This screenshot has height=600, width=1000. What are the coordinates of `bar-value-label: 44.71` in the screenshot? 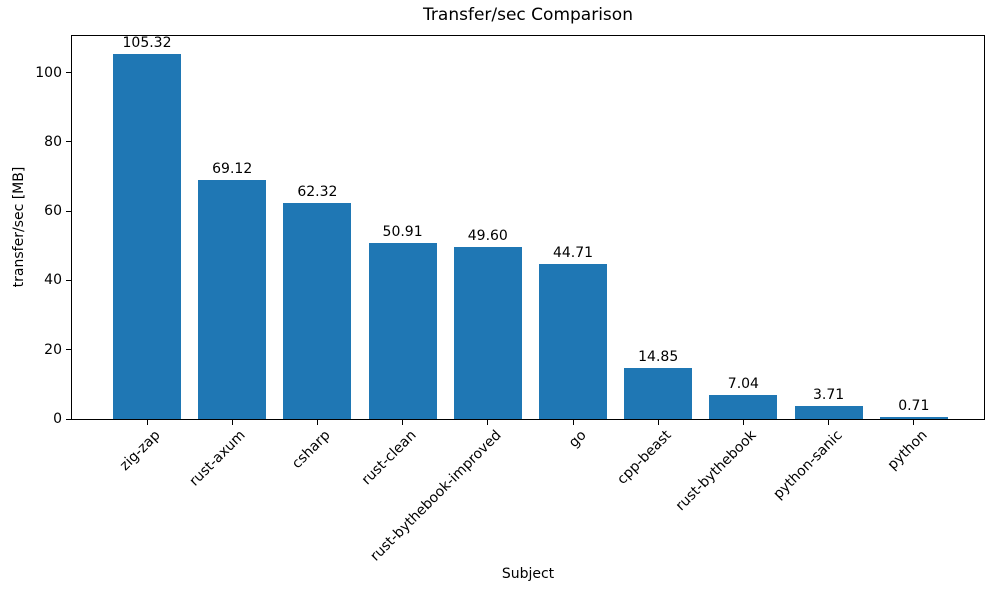 It's located at (573, 253).